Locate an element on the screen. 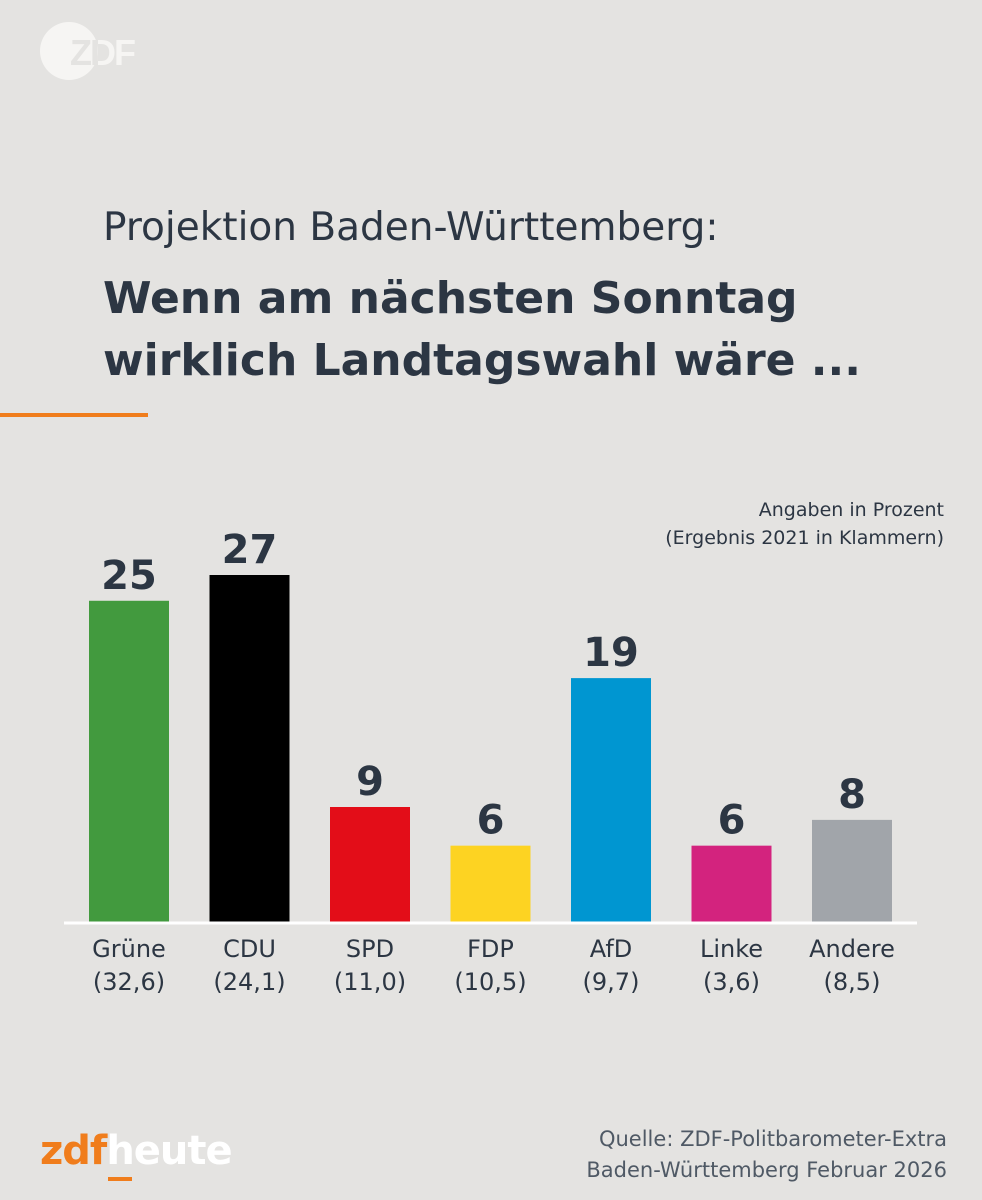 Image resolution: width=982 pixels, height=1200 pixels. unit-note-line-1: Angaben in Prozent is located at coordinates (851, 510).